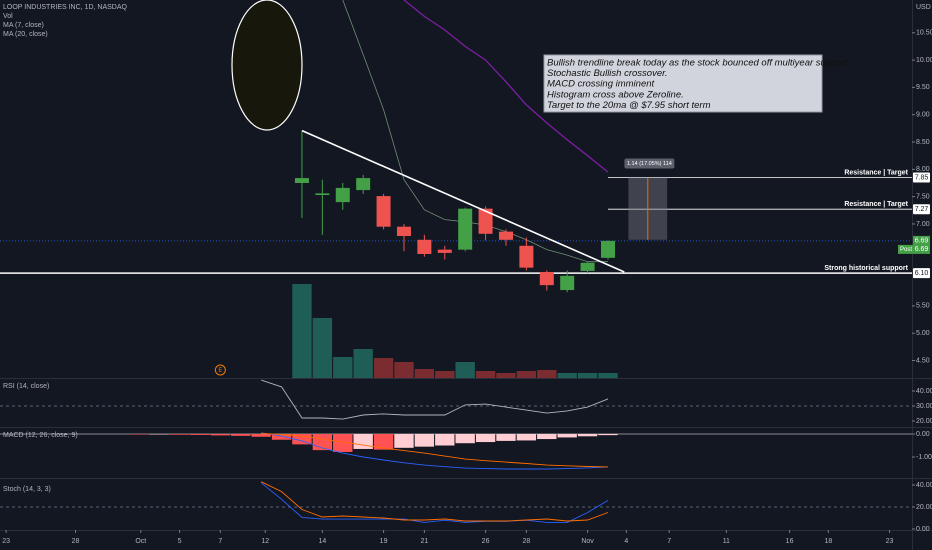 Image resolution: width=932 pixels, height=550 pixels. What do you see at coordinates (435, 451) in the screenshot?
I see `macd-line` at bounding box center [435, 451].